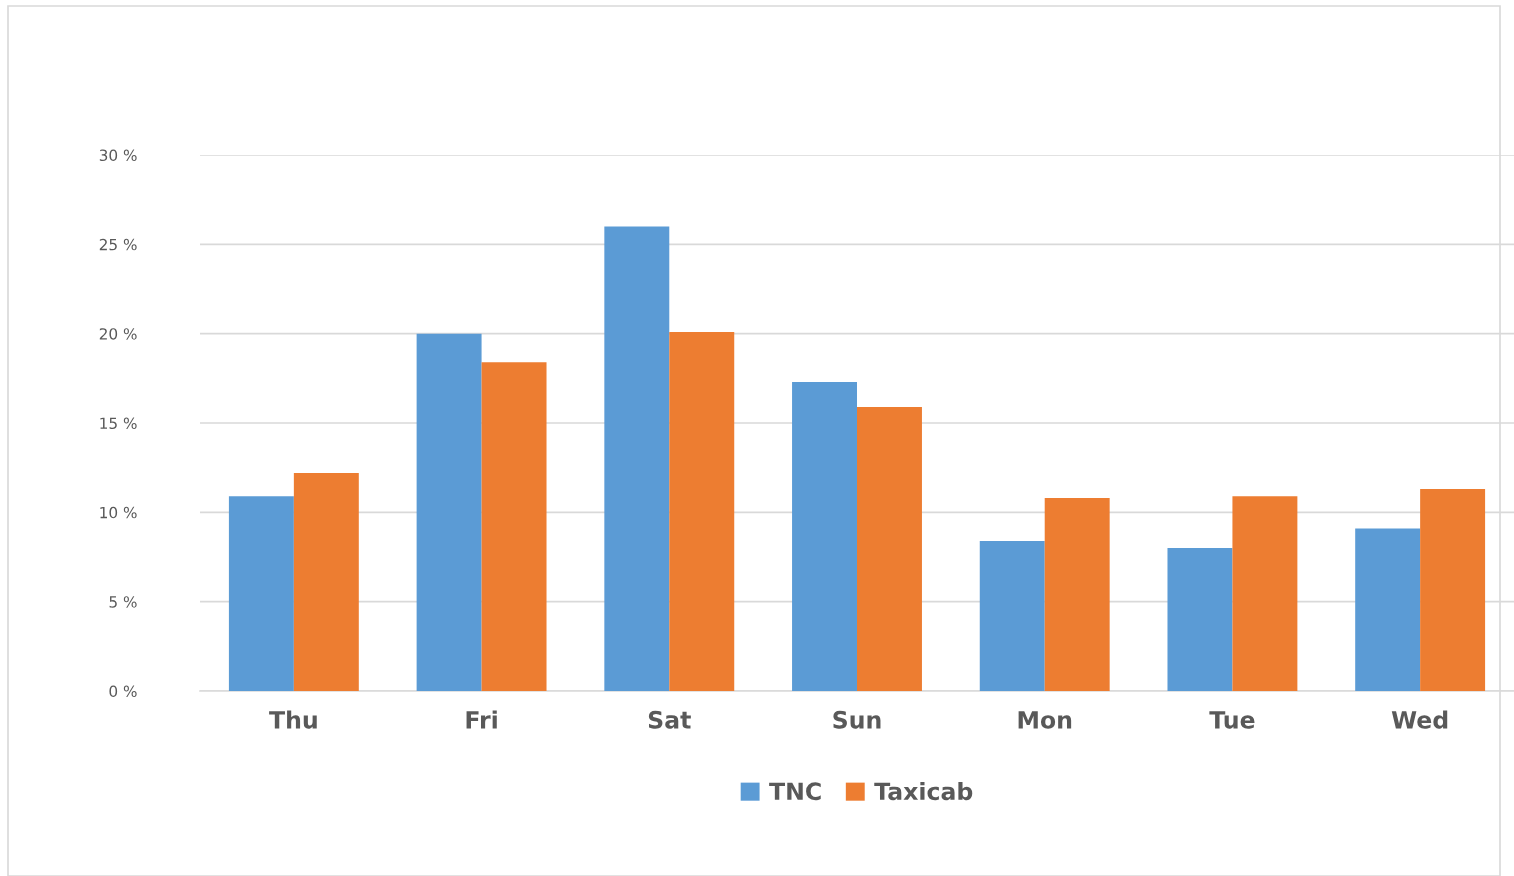 This screenshot has height=876, width=1514. Describe the element at coordinates (795, 791) in the screenshot. I see `legend-label: TNC` at that location.